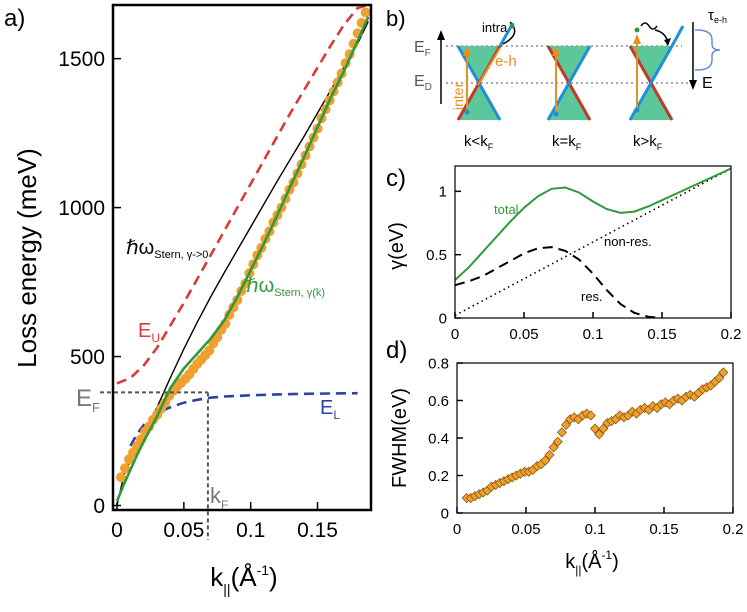 This screenshot has width=747, height=612. I want to click on cone-3-inter-arrowhead, so click(637, 39).